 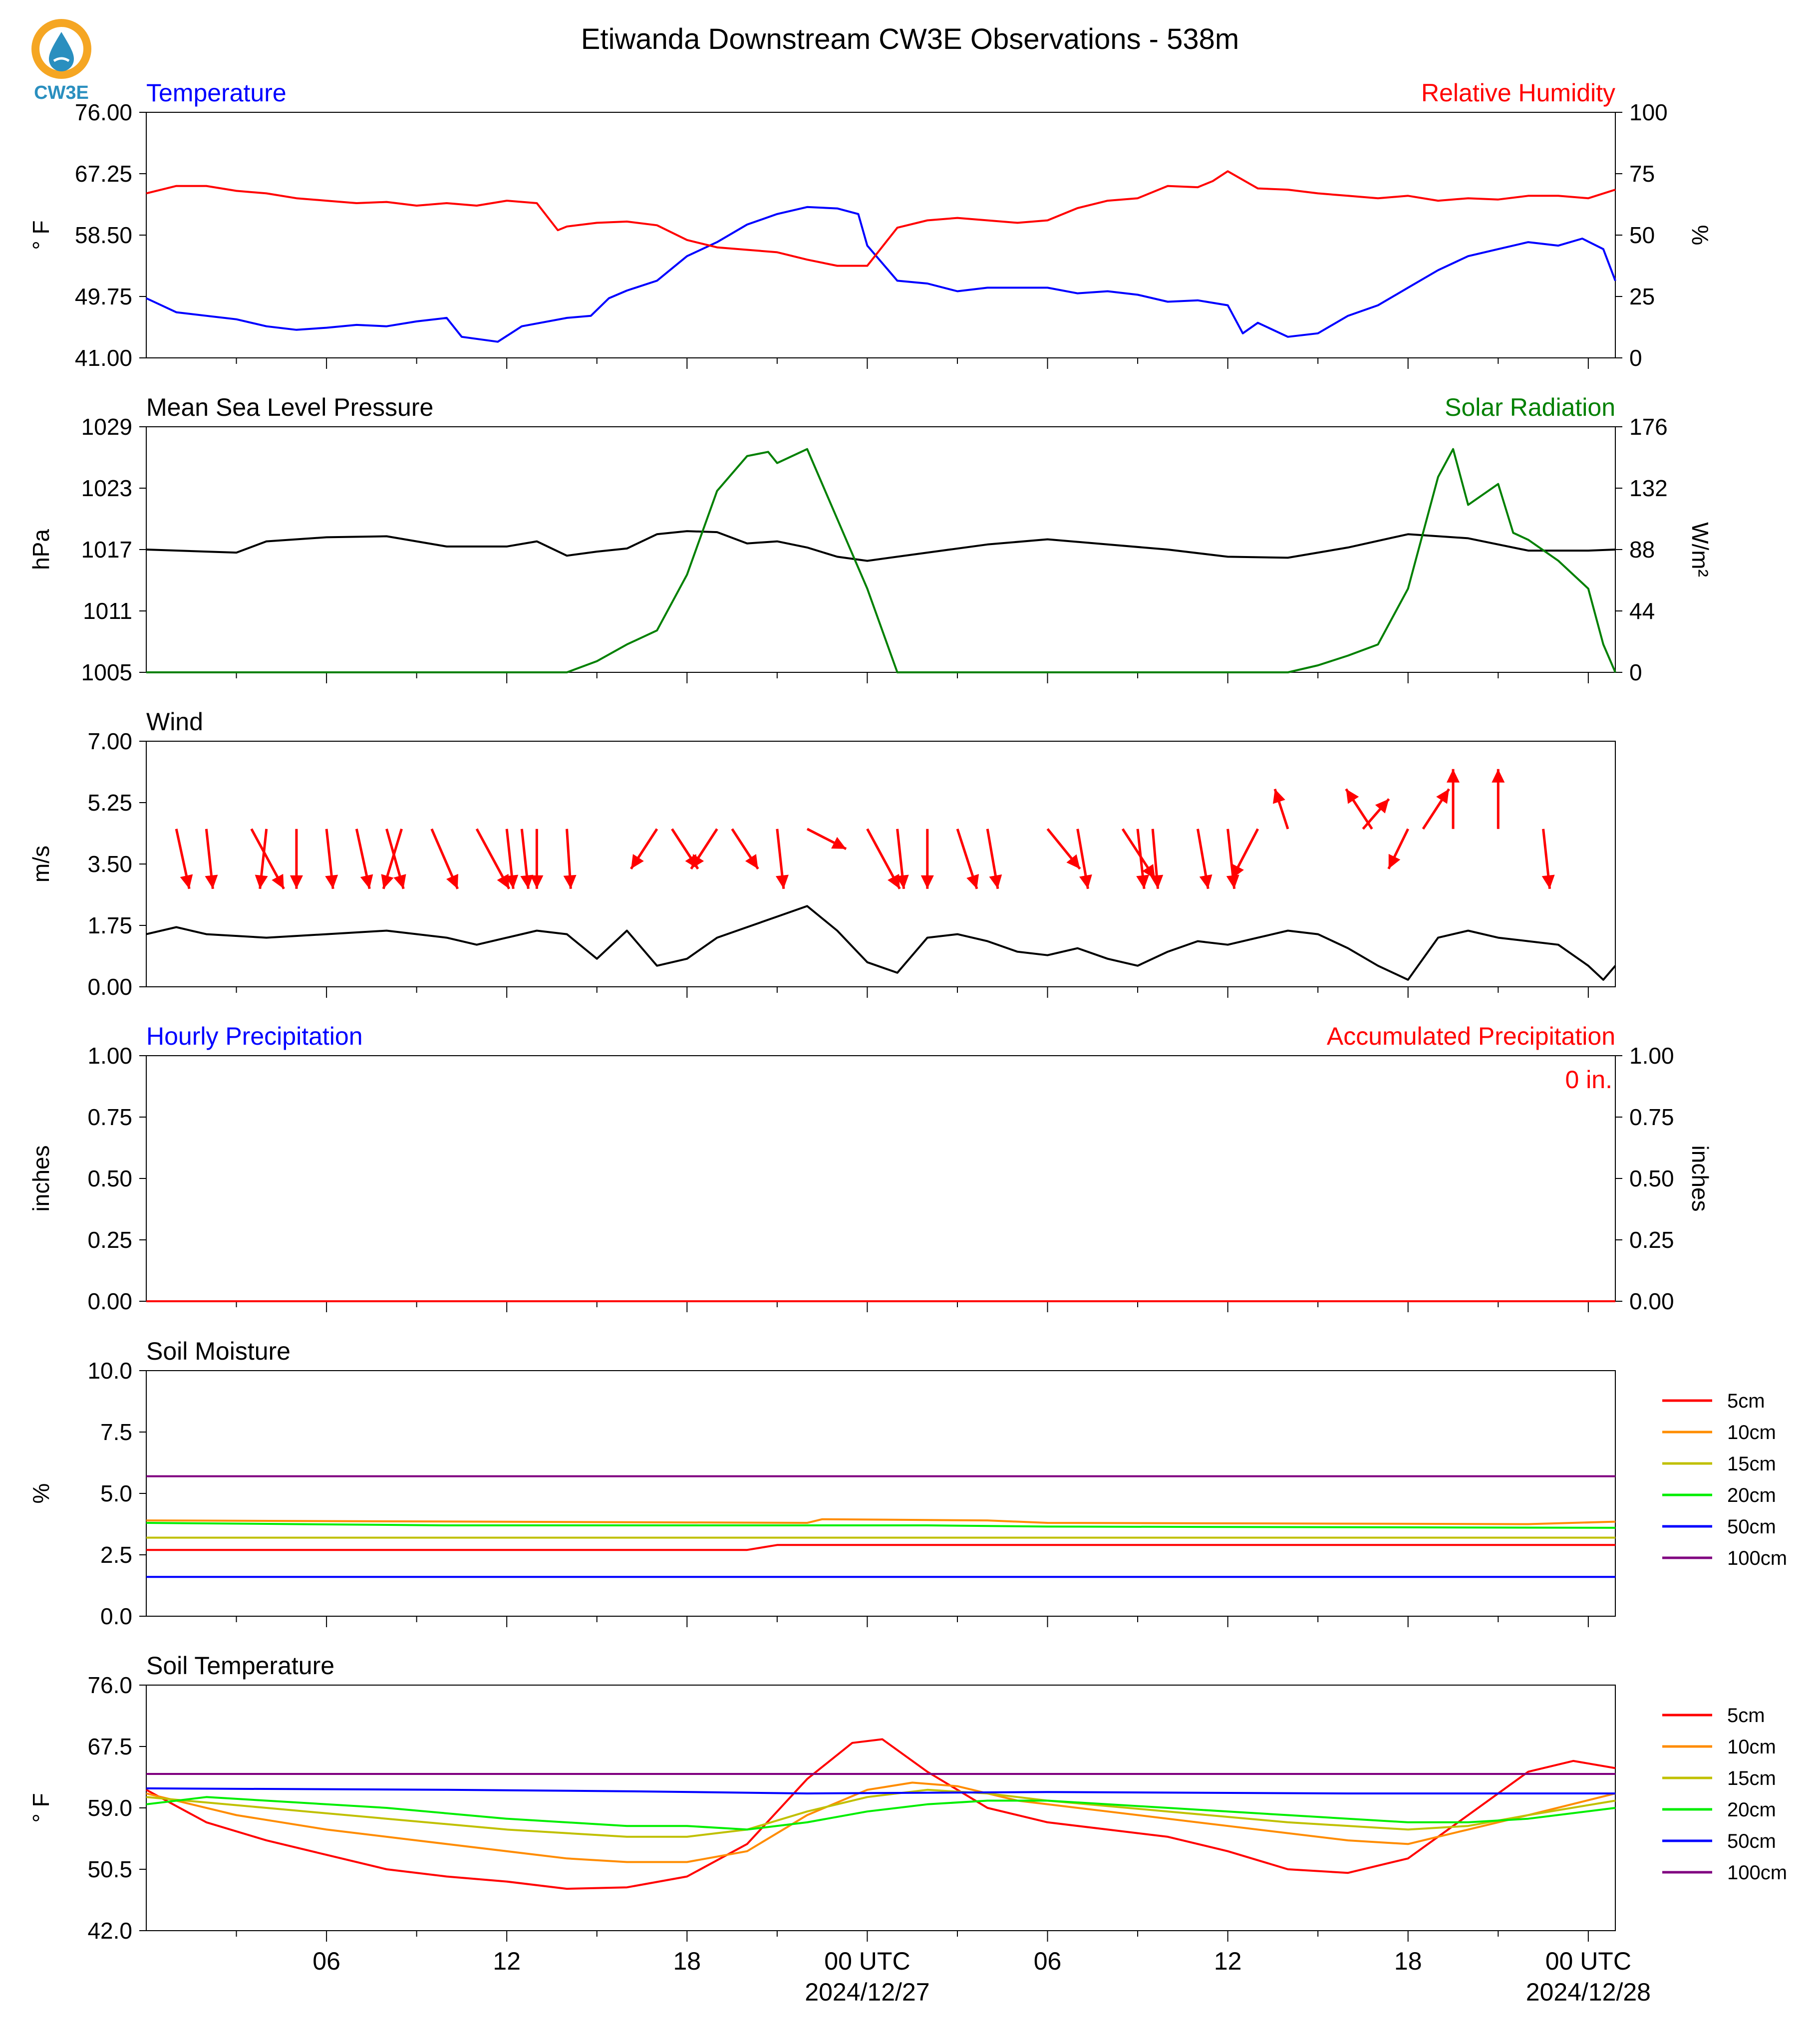 What do you see at coordinates (1471, 1036) in the screenshot?
I see `panel-title-right: Accumulated Precipitation` at bounding box center [1471, 1036].